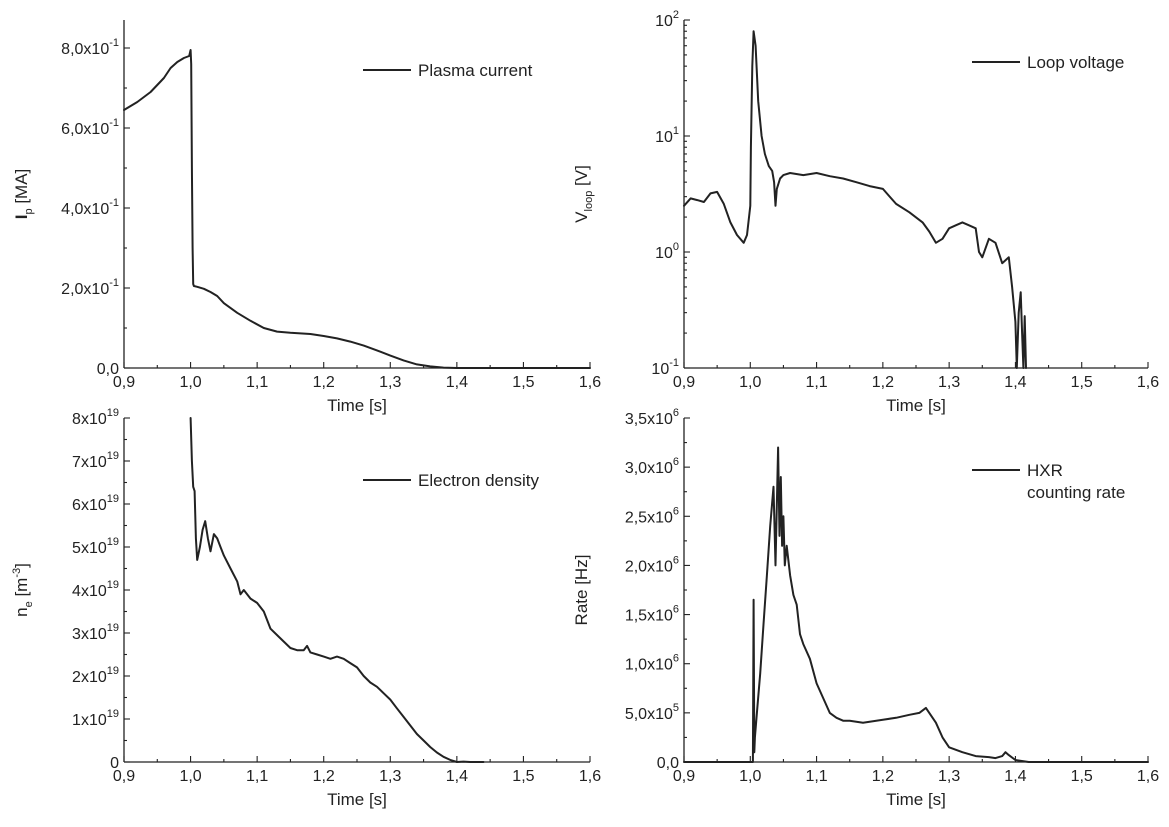  What do you see at coordinates (95, 417) in the screenshot?
I see `y-tick-label: 8x10¹⁹` at bounding box center [95, 417].